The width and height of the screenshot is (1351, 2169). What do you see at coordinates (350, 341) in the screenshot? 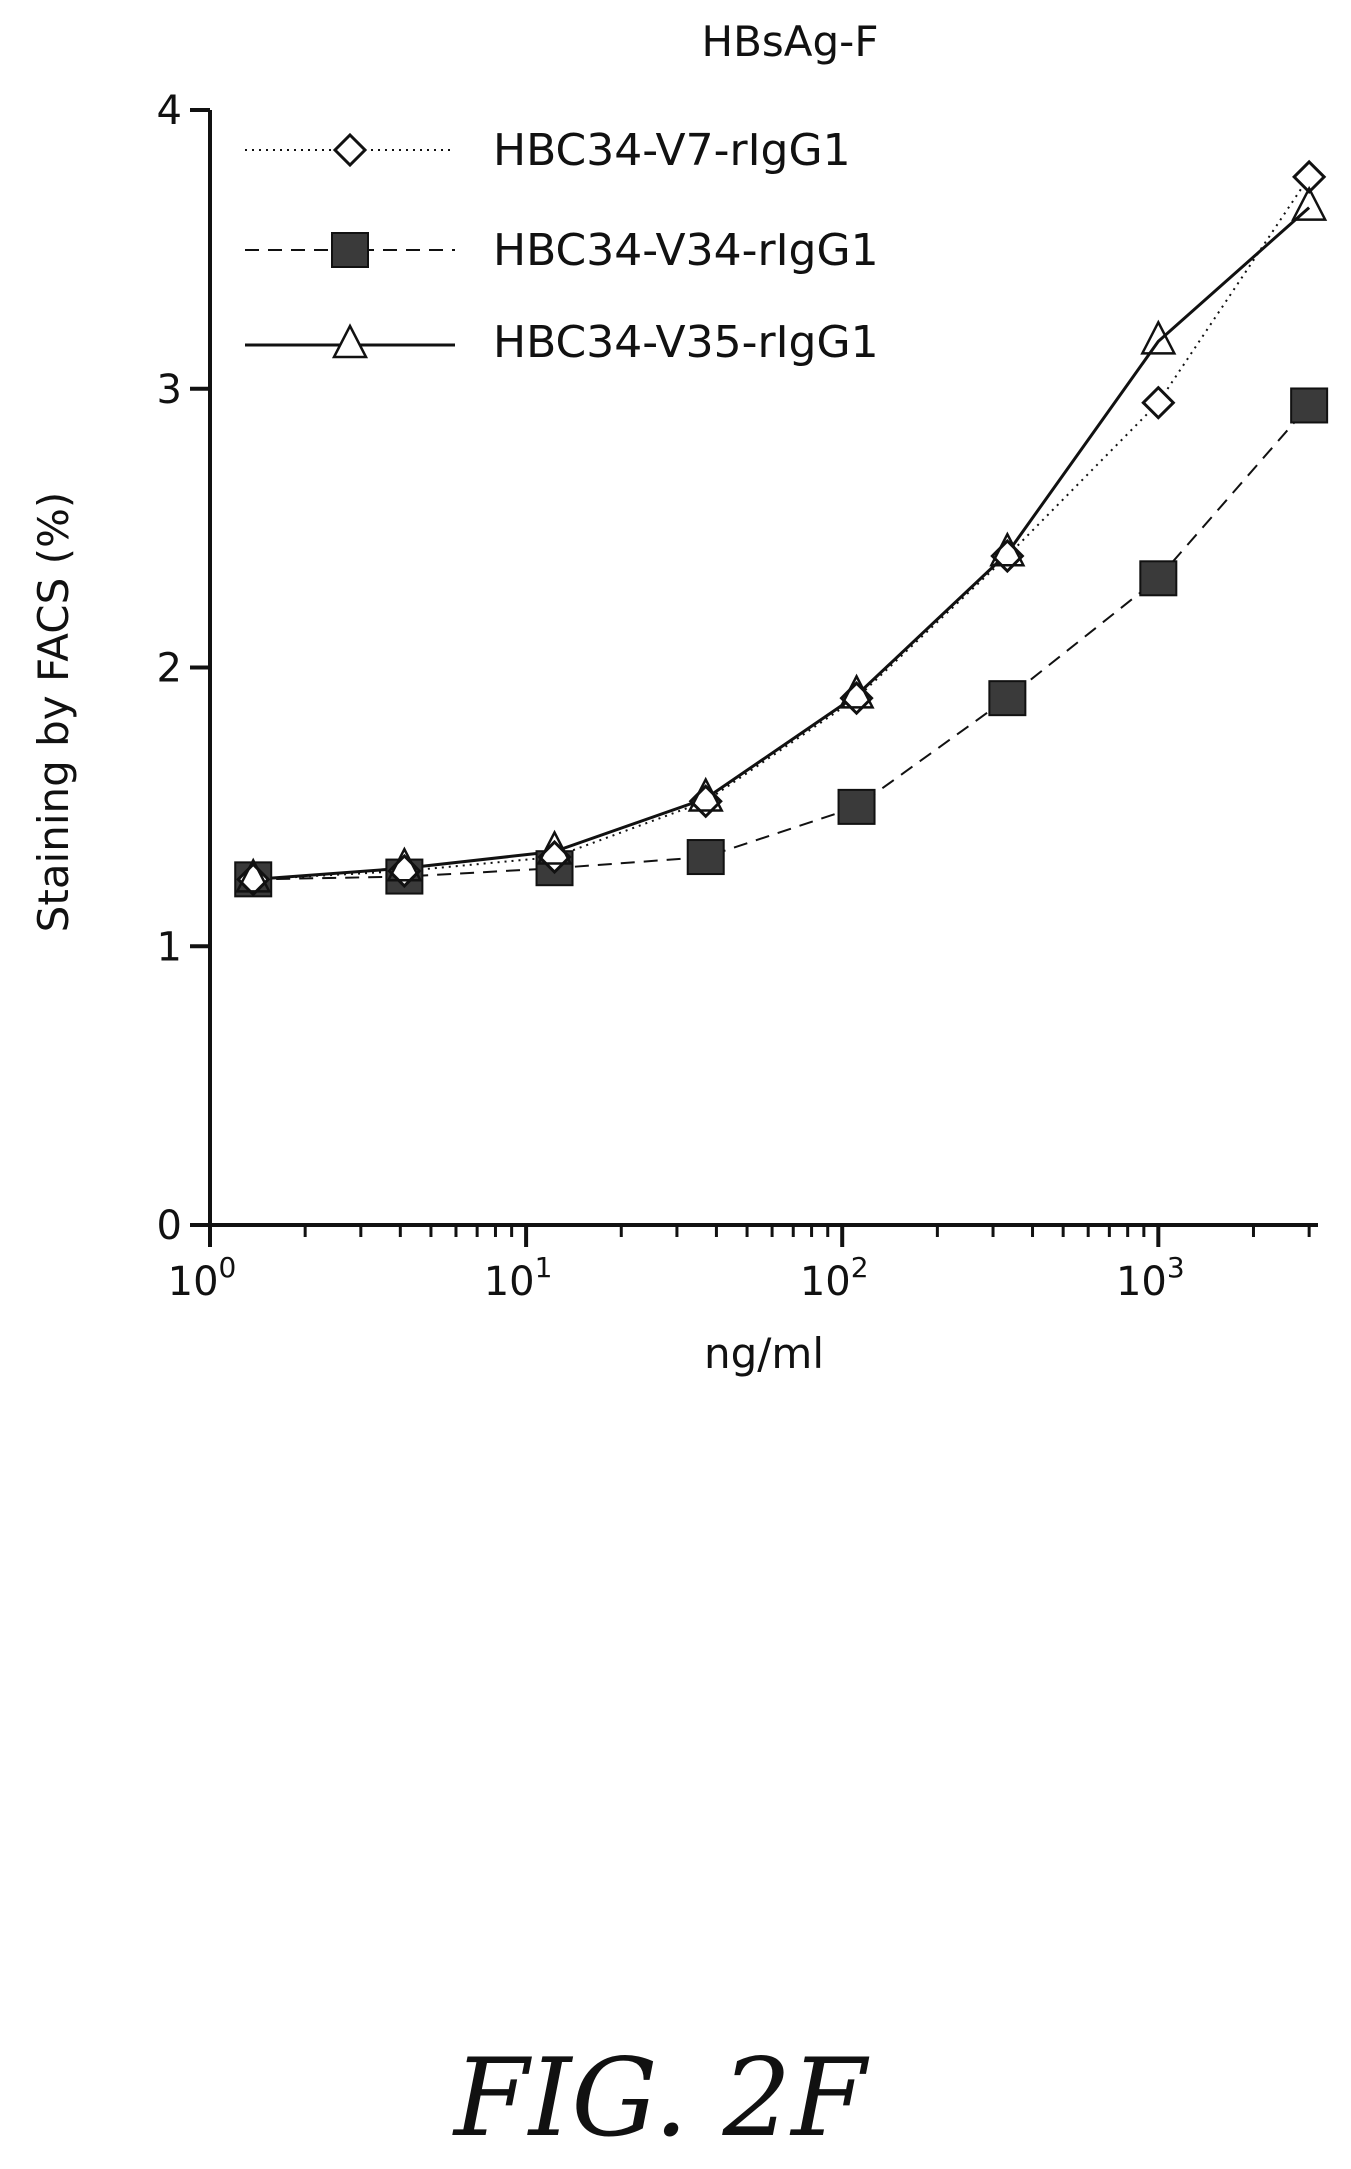
I see `legend-triangle-marker` at bounding box center [350, 341].